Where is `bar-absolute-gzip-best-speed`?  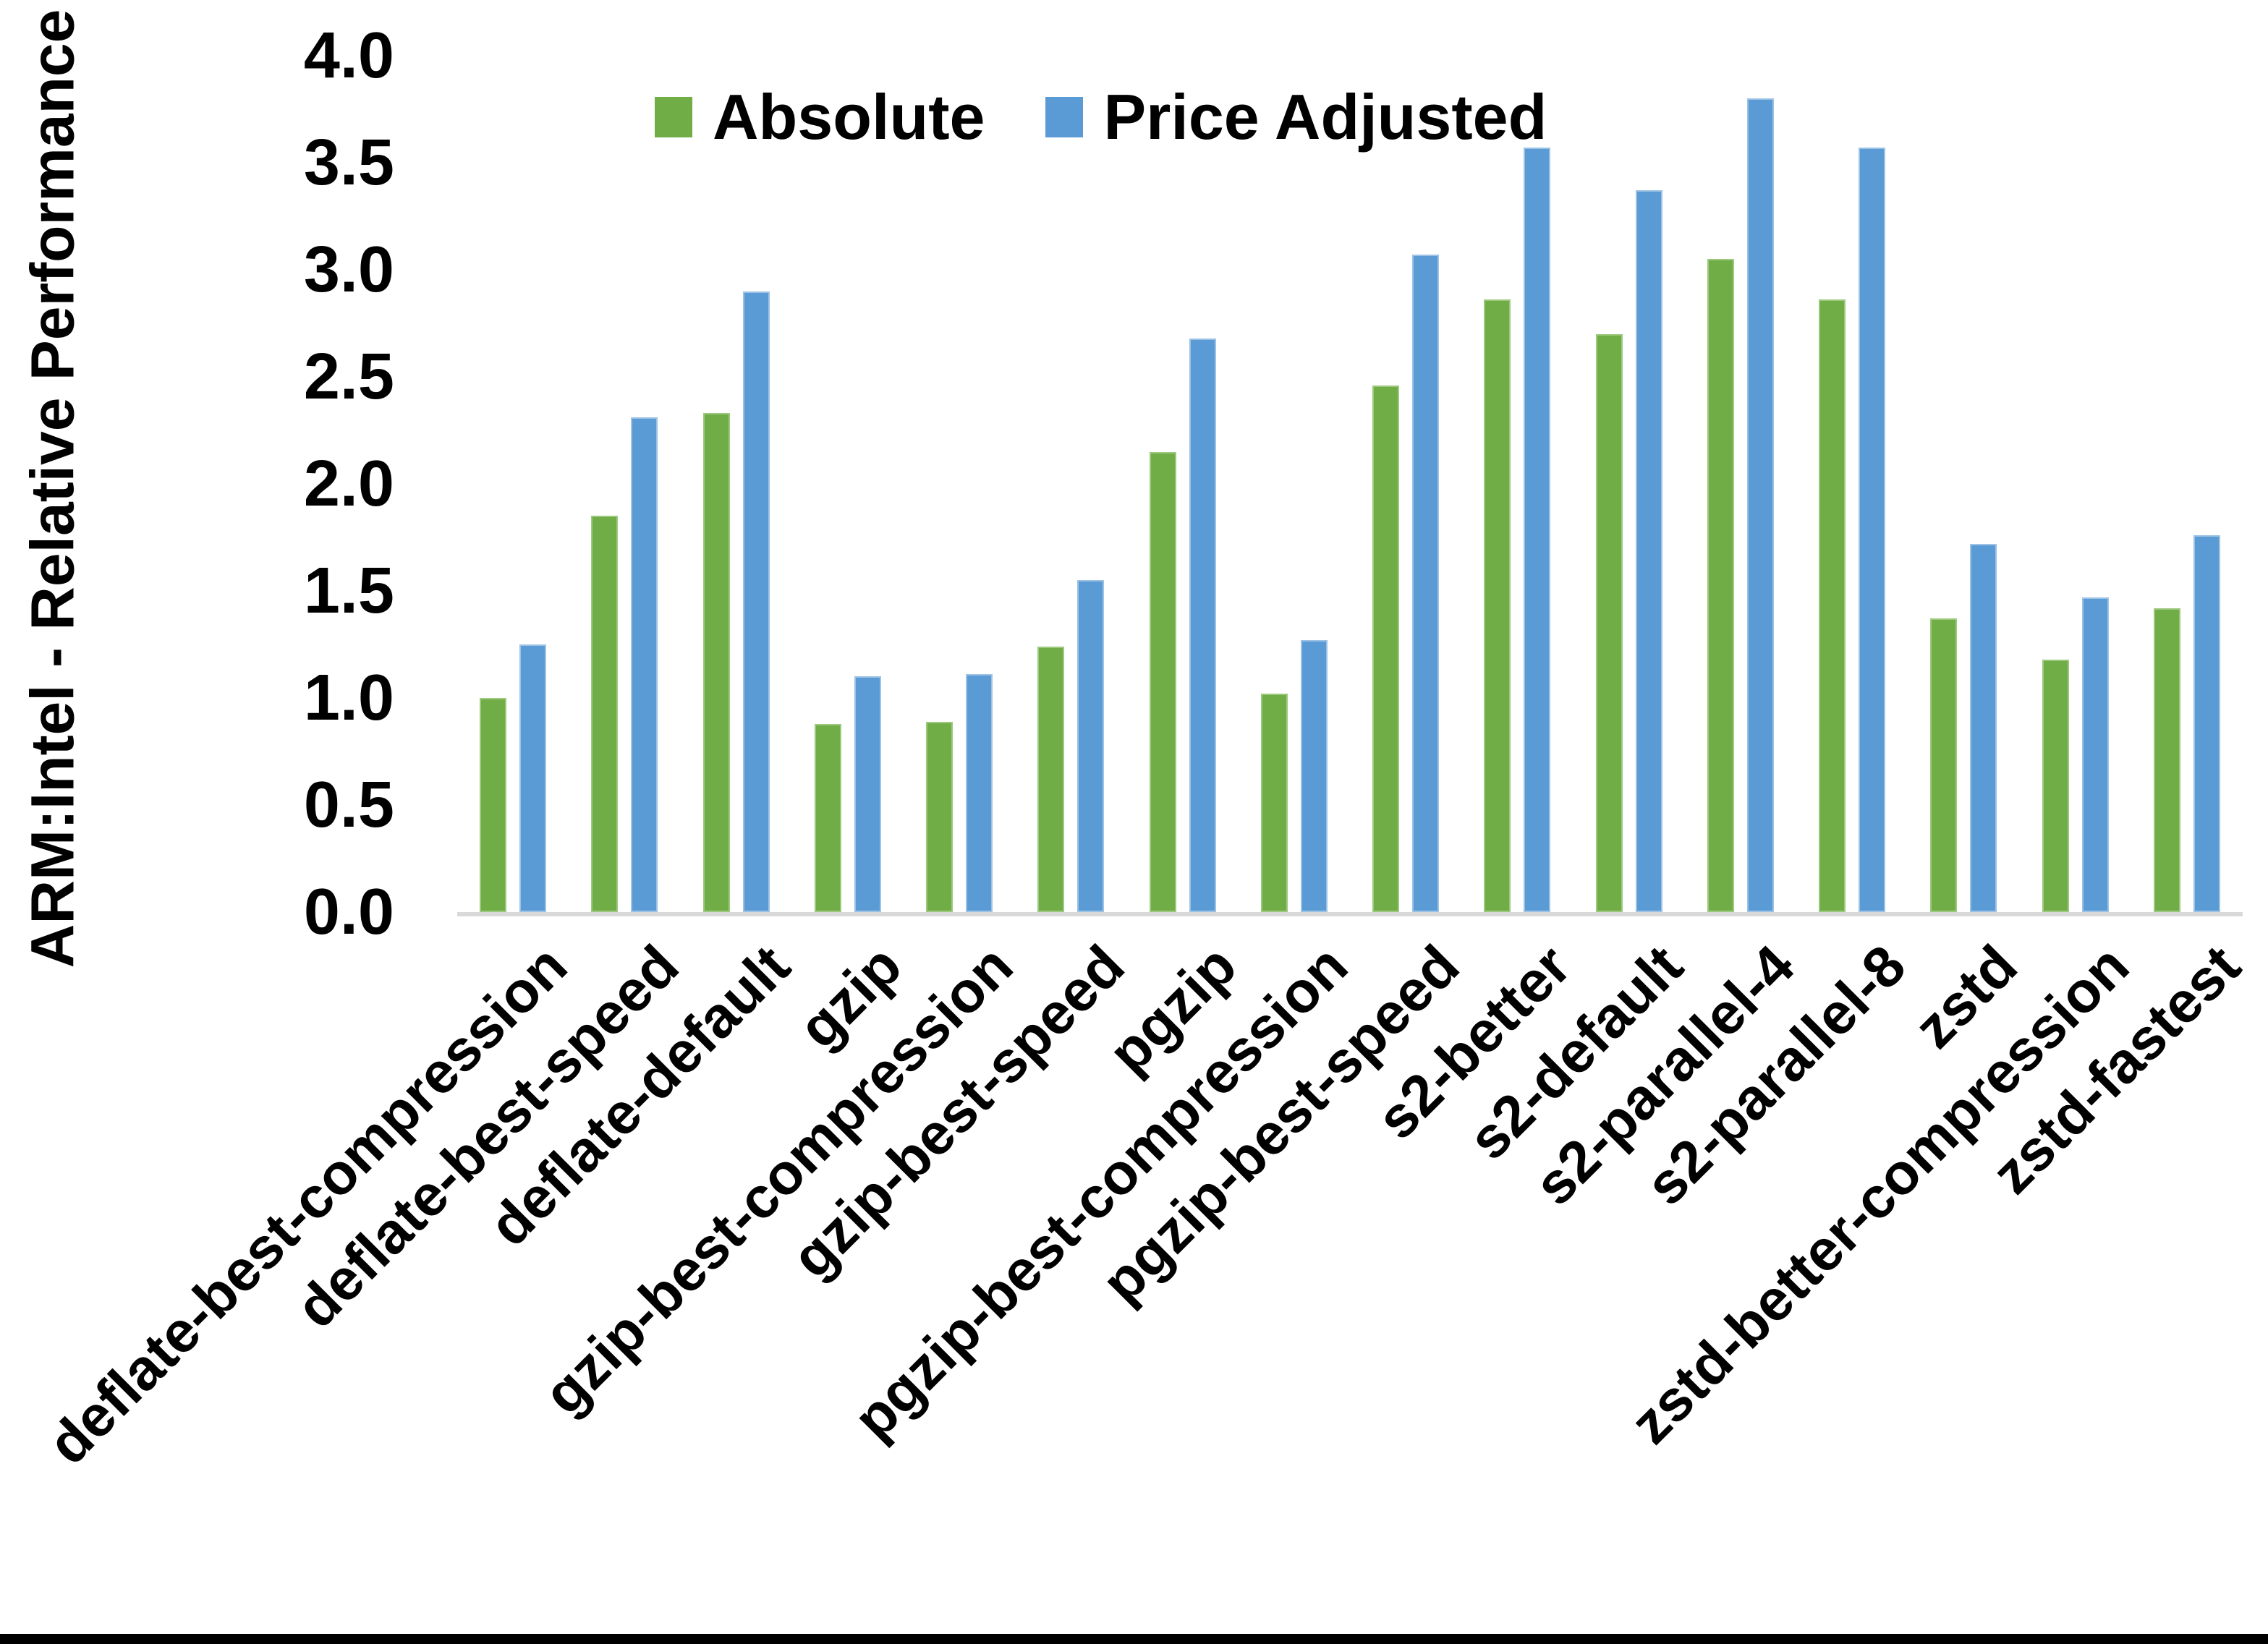
bar-absolute-gzip-best-speed is located at coordinates (1051, 779).